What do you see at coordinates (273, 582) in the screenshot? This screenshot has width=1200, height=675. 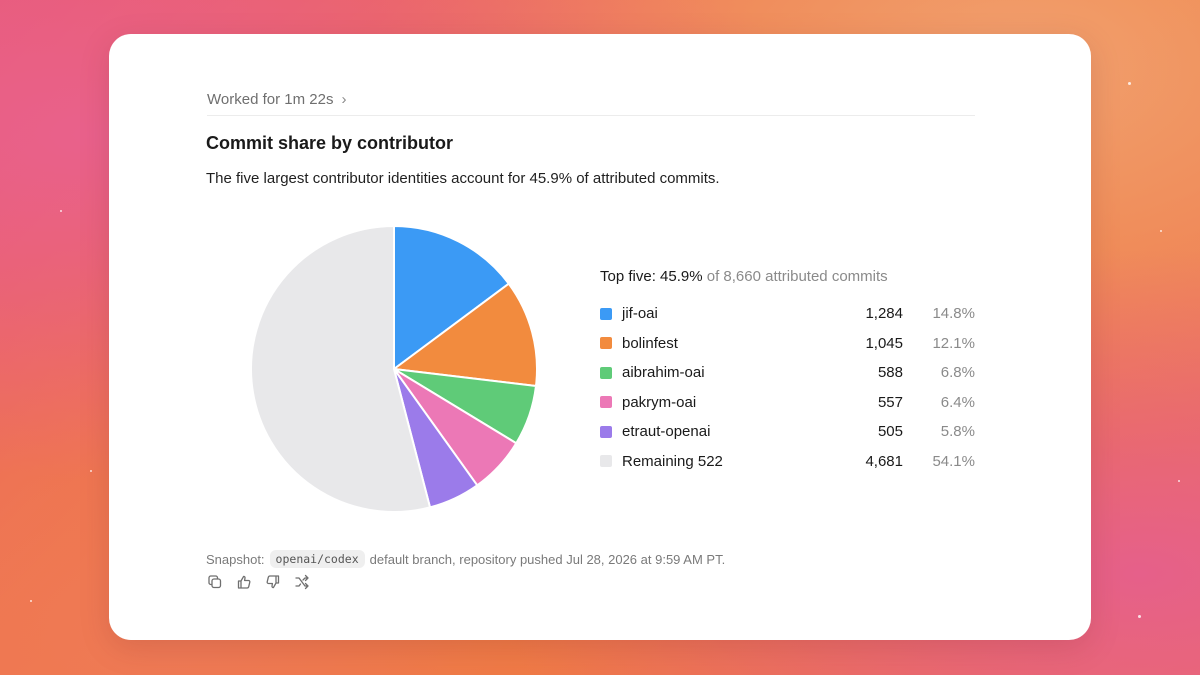 I see `thumbs-down-icon` at bounding box center [273, 582].